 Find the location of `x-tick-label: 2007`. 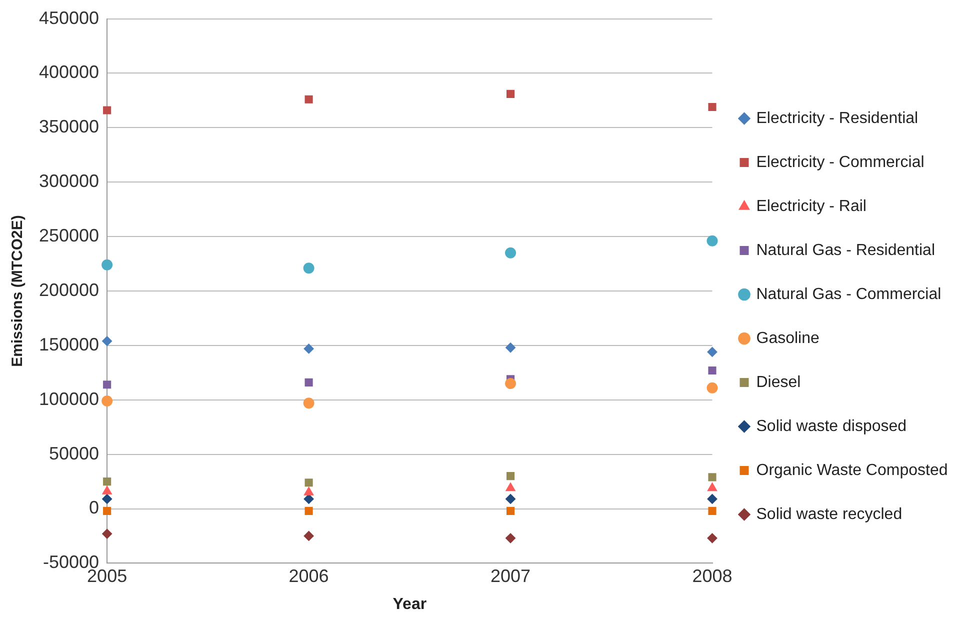

x-tick-label: 2007 is located at coordinates (510, 576).